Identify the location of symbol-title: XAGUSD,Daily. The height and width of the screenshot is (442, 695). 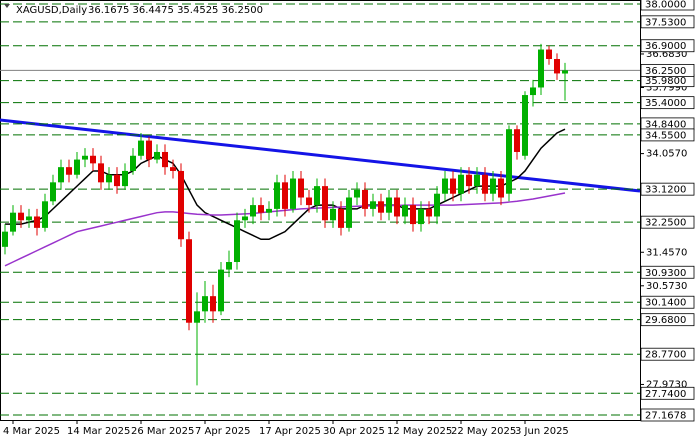
(51, 10).